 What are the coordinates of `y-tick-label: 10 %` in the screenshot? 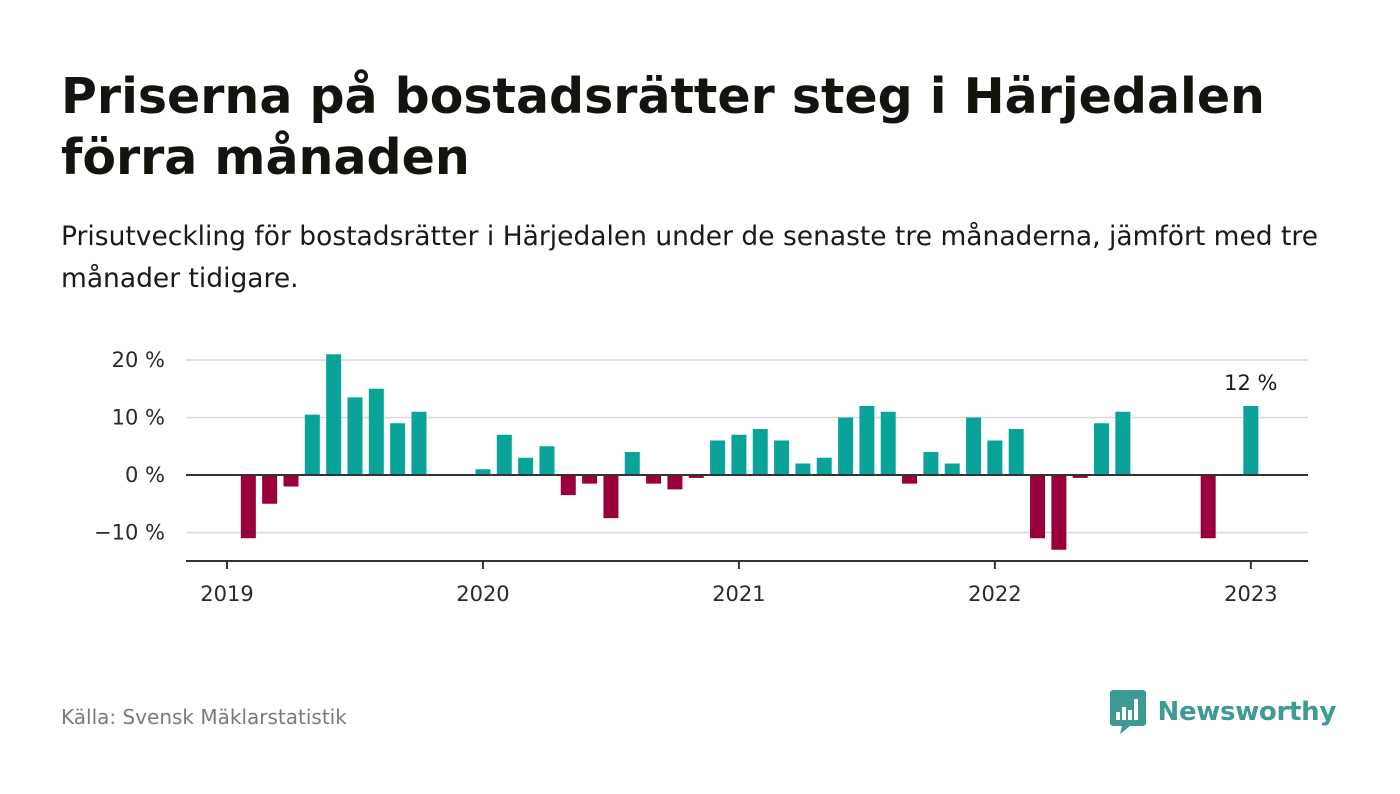 It's located at (138, 418).